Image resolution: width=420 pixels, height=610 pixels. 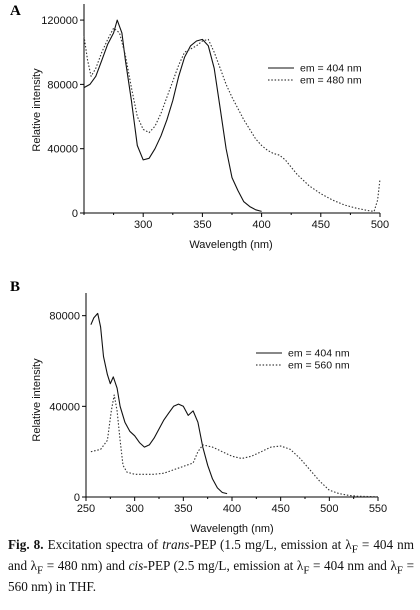 What do you see at coordinates (234, 446) in the screenshot?
I see `panel-b-series-2-line` at bounding box center [234, 446].